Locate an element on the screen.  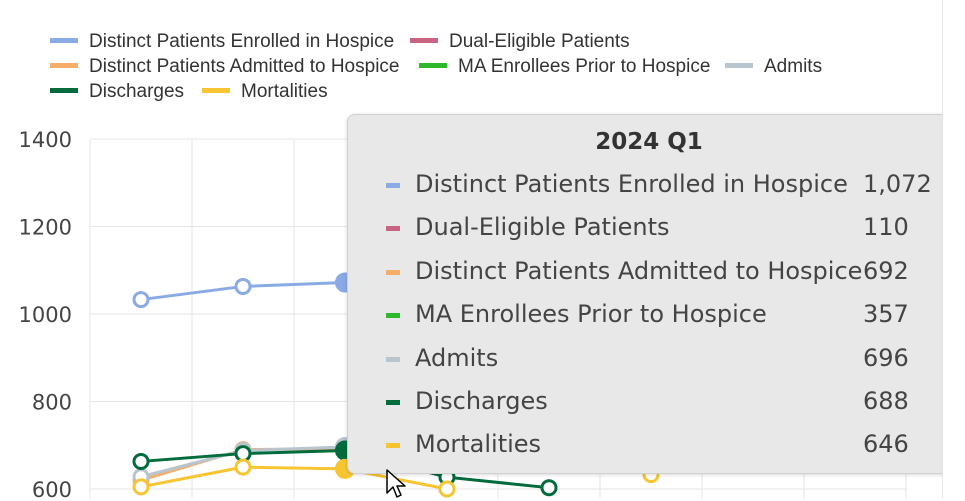
legend-label: Dual-Eligible Patients is located at coordinates (539, 41).